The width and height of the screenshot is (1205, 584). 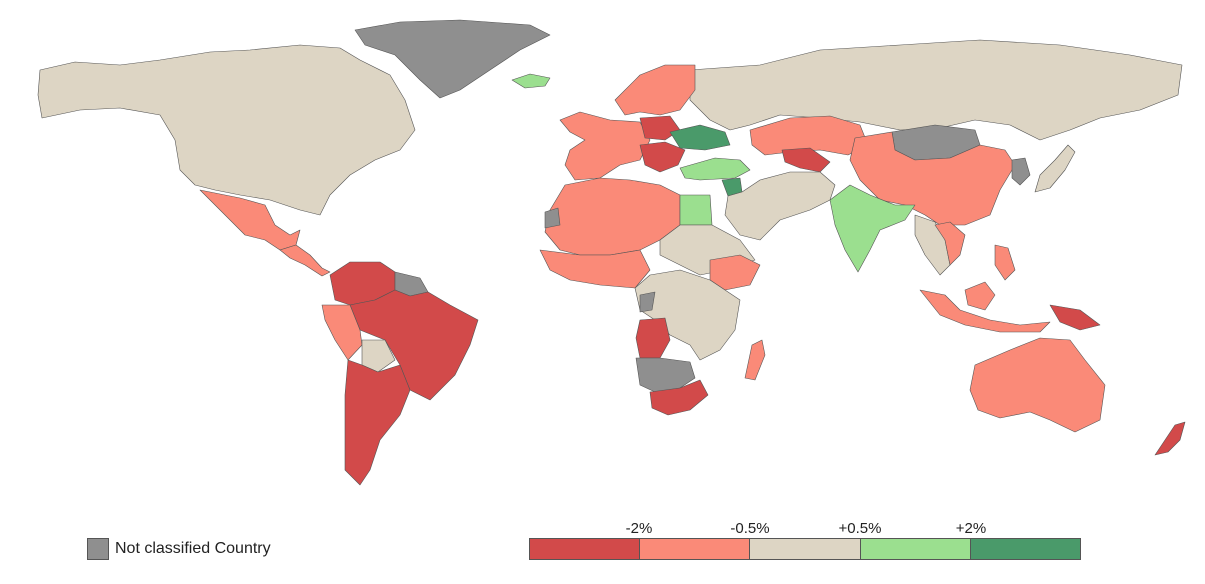 I want to click on region-scandinavia, so click(x=655, y=90).